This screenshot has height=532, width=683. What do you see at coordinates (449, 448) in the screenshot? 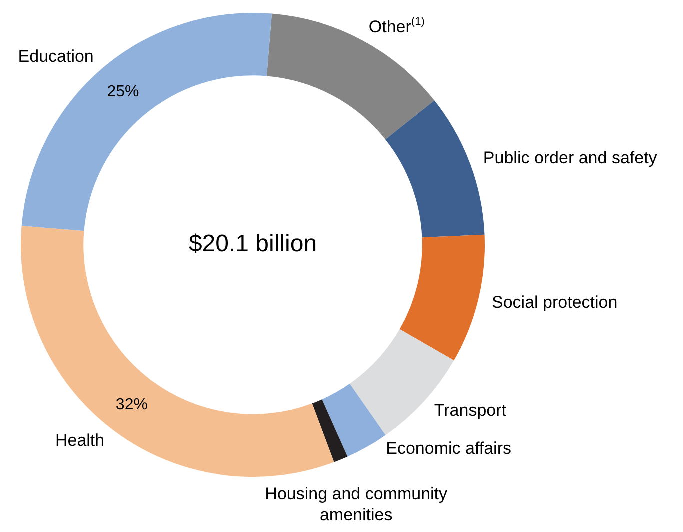
I see `slice-label: Economic affairs` at bounding box center [449, 448].